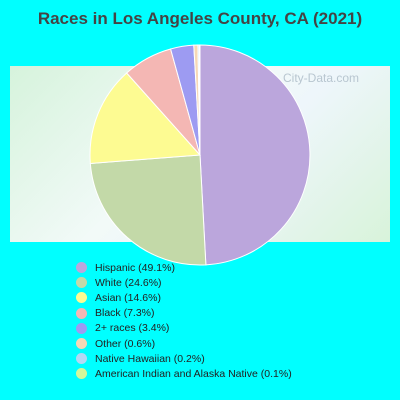 Image resolution: width=400 pixels, height=400 pixels. Describe the element at coordinates (125, 313) in the screenshot. I see `legend-label: Black (7.3%)` at that location.